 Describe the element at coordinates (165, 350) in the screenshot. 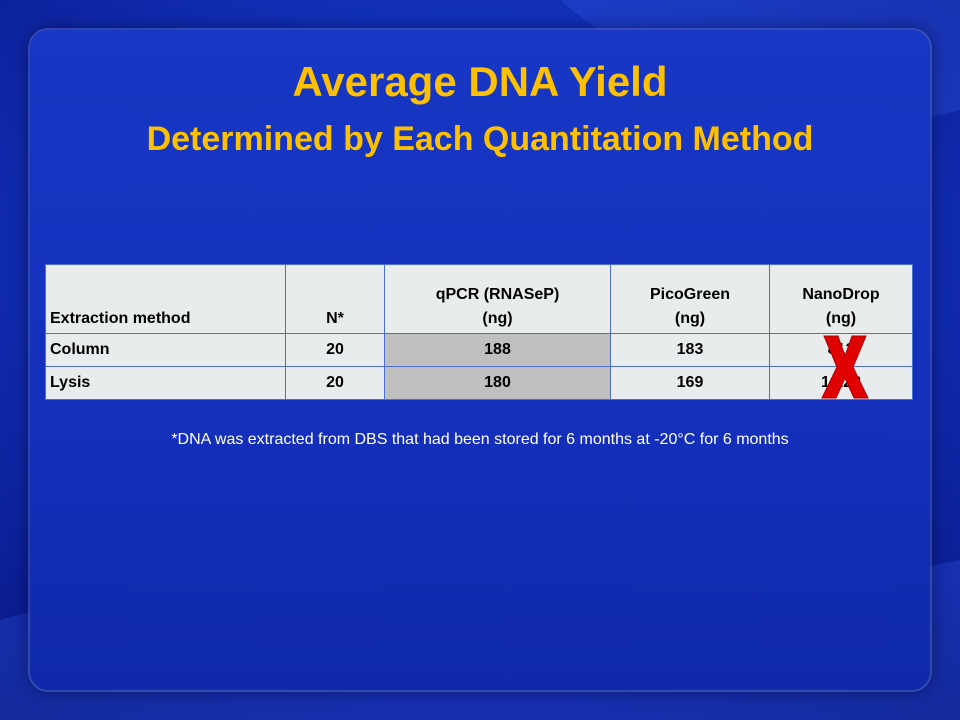

I see `cell-method: Column` at that location.